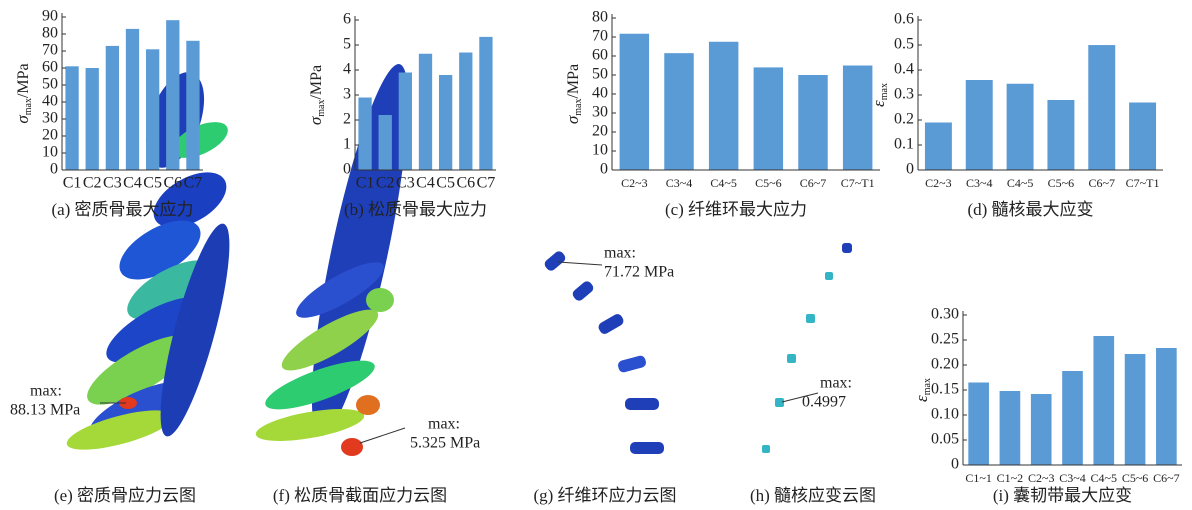 This screenshot has height=510, width=1192. Describe the element at coordinates (347, 94) in the screenshot. I see `y-tick-label: 3` at that location.